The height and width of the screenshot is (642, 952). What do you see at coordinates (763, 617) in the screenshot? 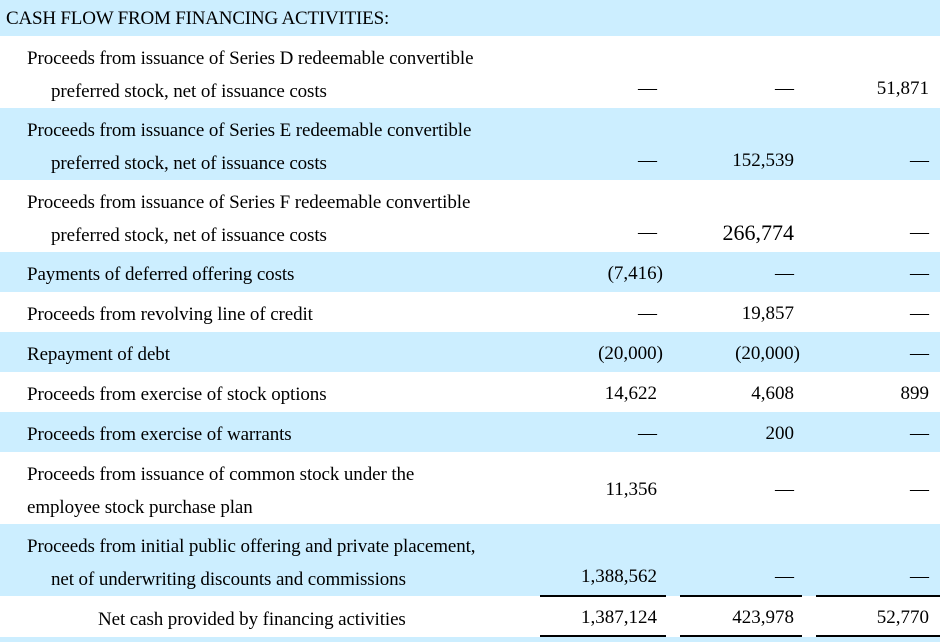
I see `total-col2: 423,978` at bounding box center [763, 617].